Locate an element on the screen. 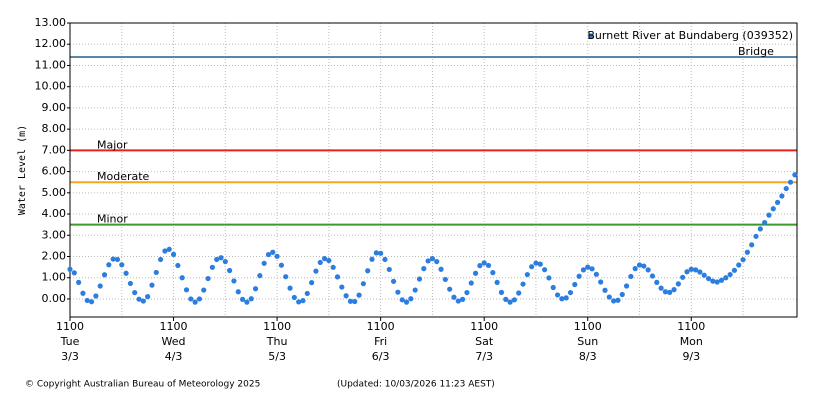 The height and width of the screenshot is (411, 834). y-tick-label: 3.00 is located at coordinates (54, 234).